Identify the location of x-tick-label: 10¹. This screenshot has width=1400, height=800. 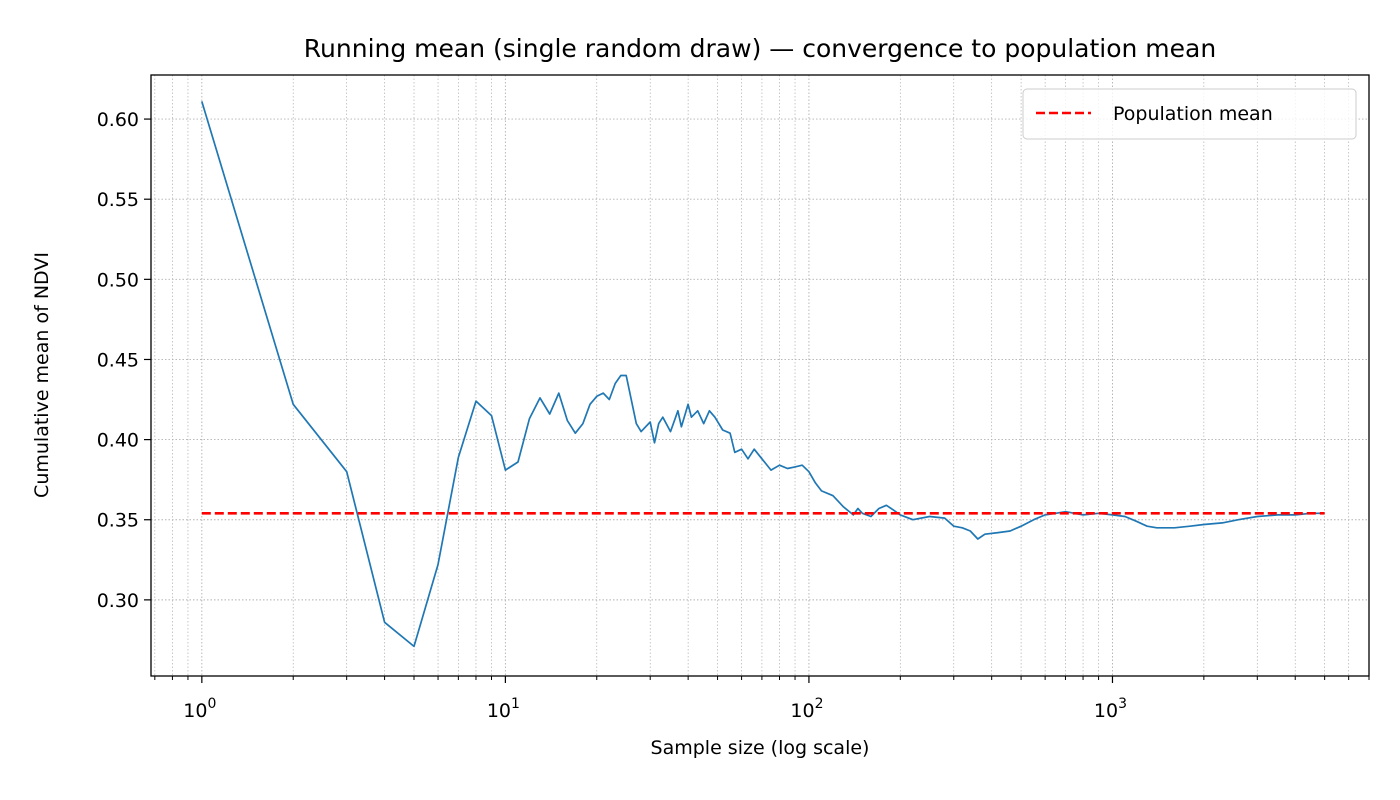
(503, 709).